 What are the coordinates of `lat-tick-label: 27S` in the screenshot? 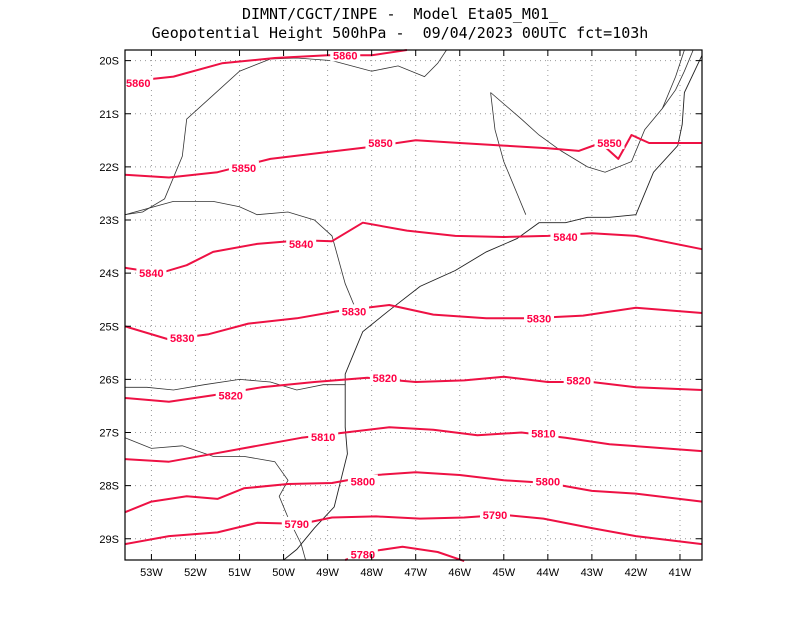 It's located at (109, 434).